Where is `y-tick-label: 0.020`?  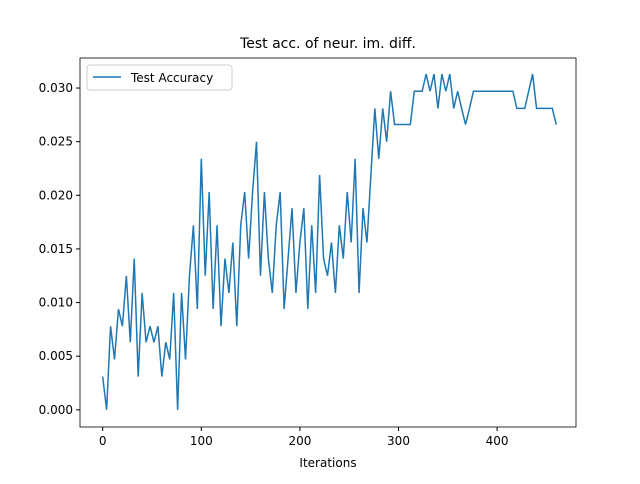
y-tick-label: 0.020 is located at coordinates (56, 195).